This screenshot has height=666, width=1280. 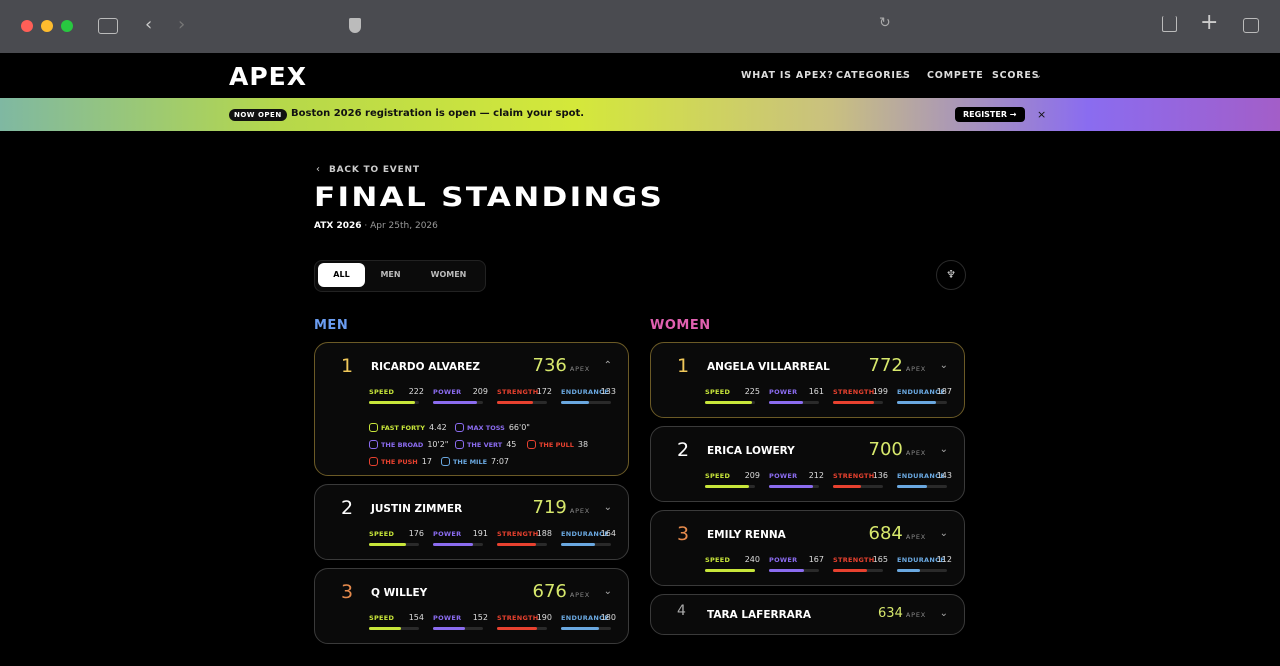 What do you see at coordinates (182, 24) in the screenshot?
I see `forward-icon: ›` at bounding box center [182, 24].